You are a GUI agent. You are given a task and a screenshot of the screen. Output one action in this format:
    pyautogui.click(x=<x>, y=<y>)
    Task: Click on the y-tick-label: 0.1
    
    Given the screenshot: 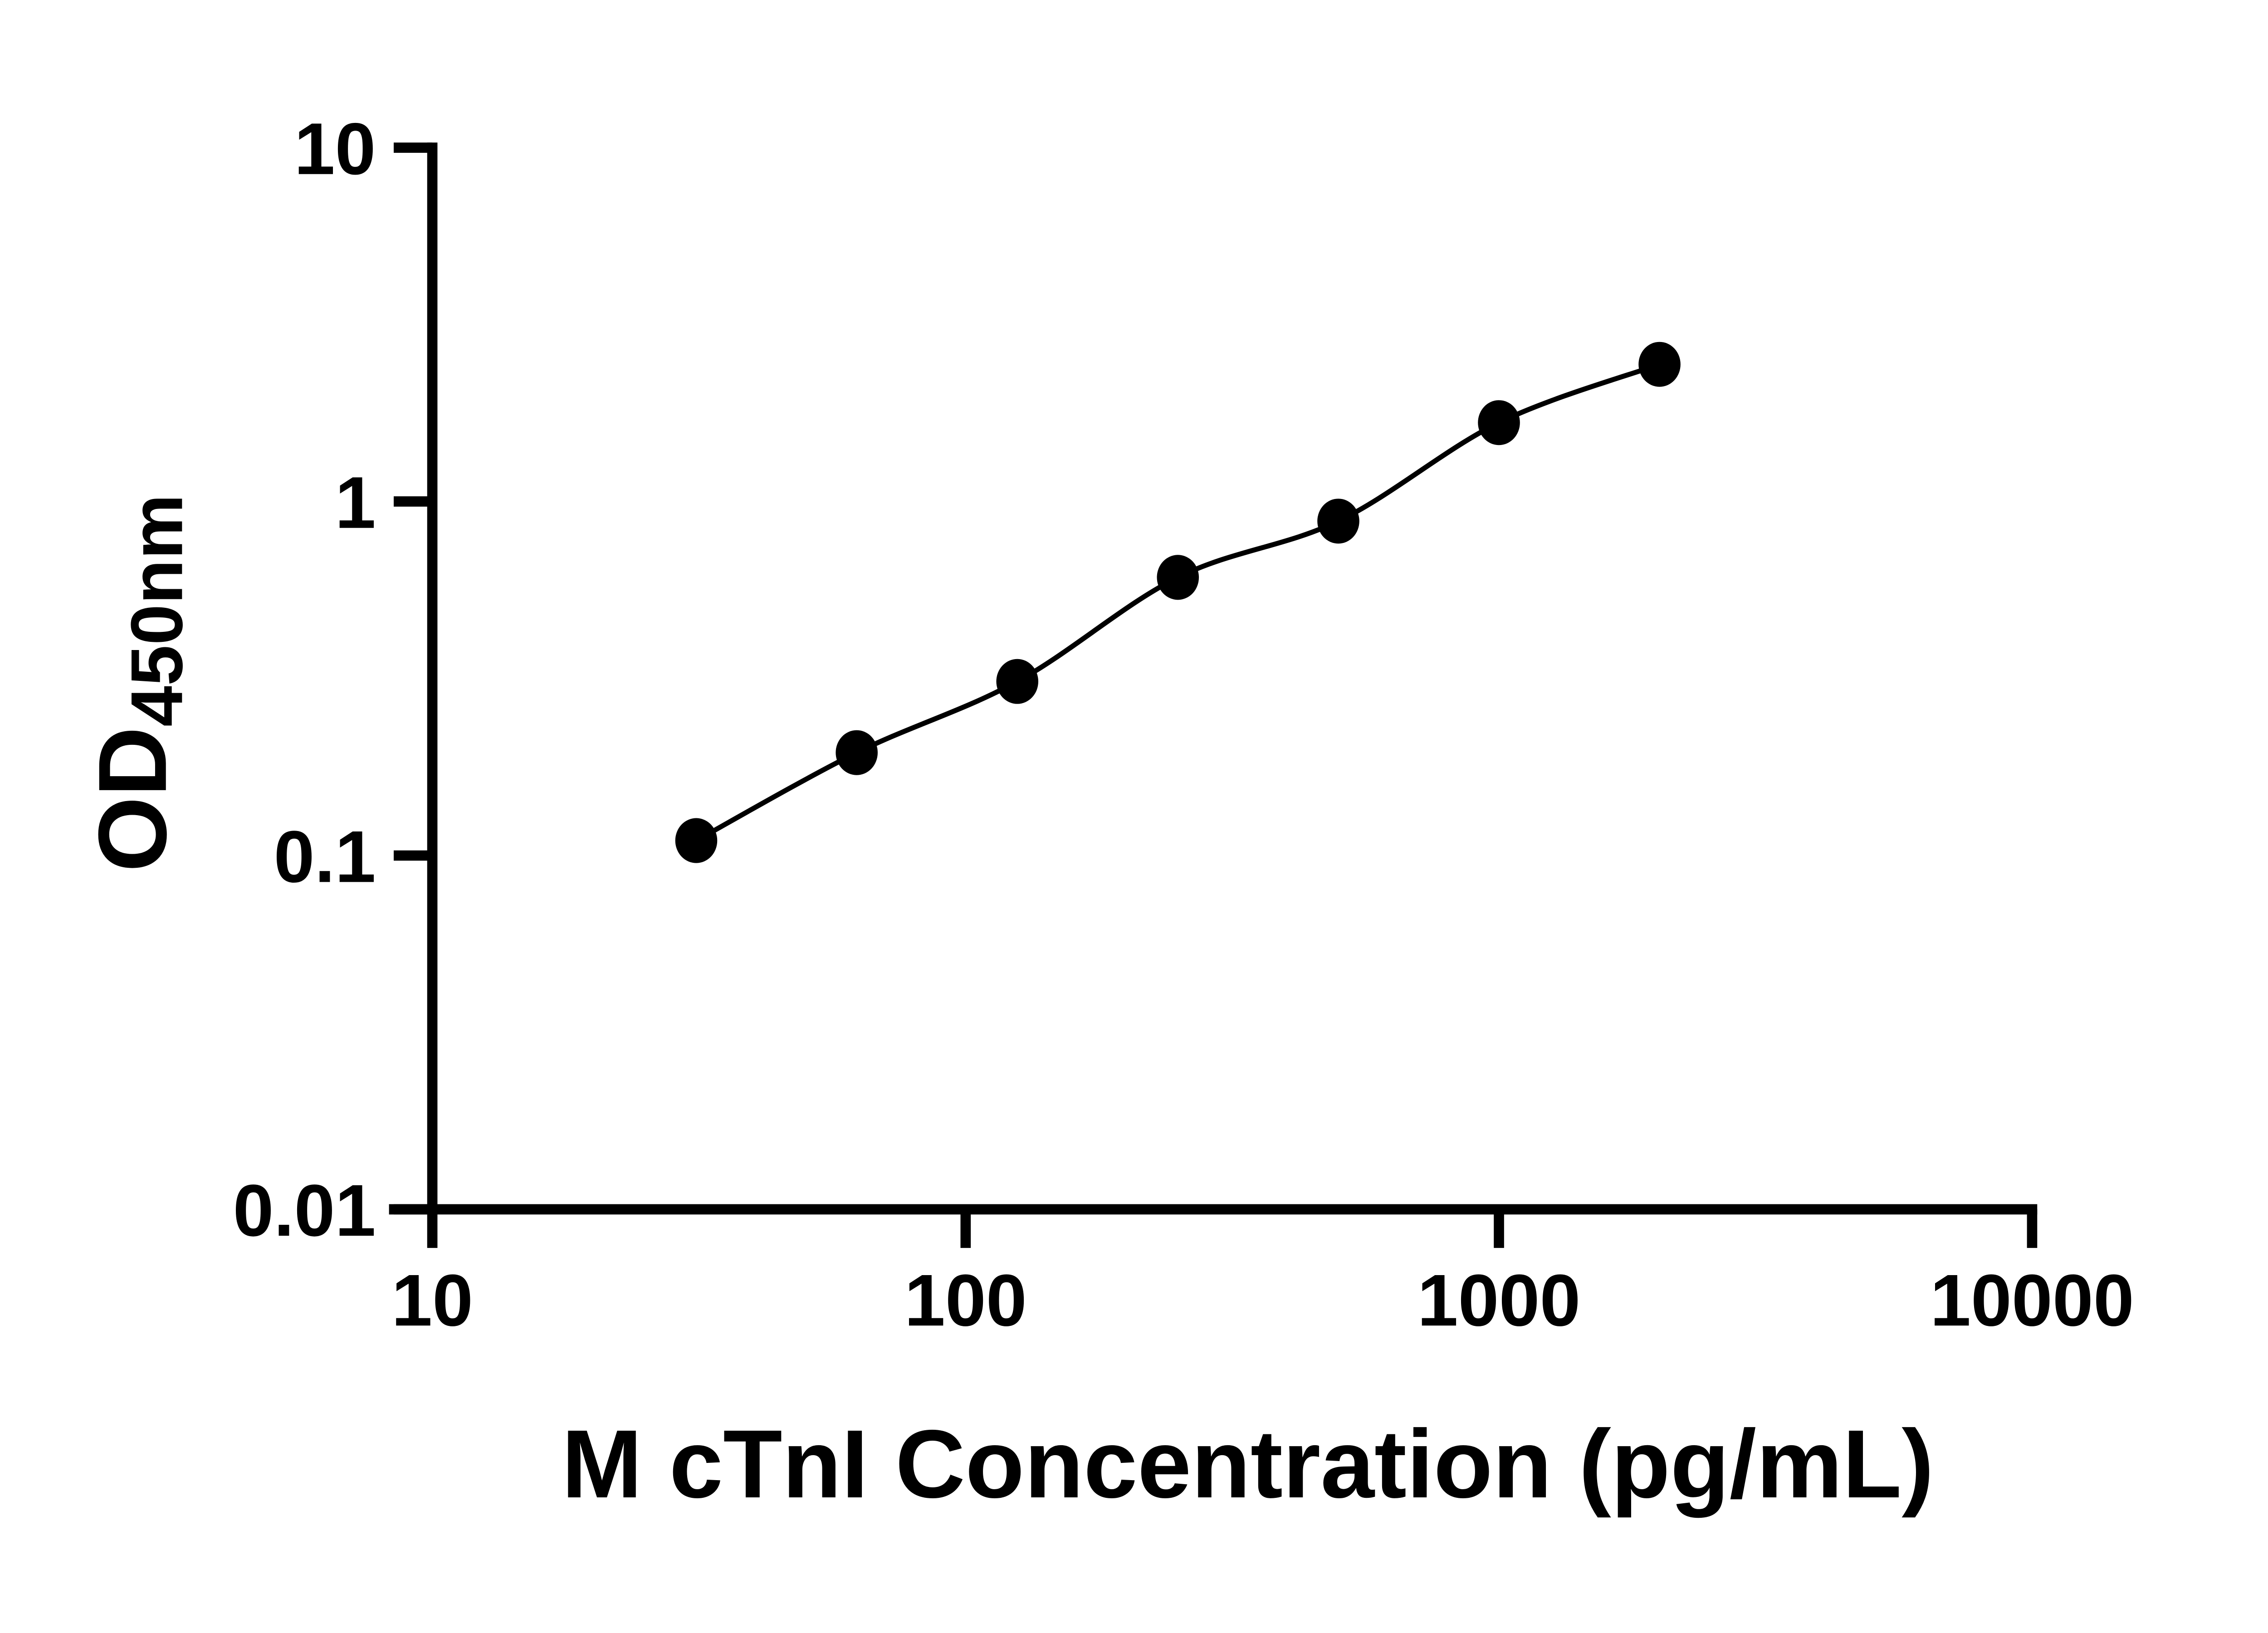 What is the action you would take?
    pyautogui.click(x=325, y=857)
    